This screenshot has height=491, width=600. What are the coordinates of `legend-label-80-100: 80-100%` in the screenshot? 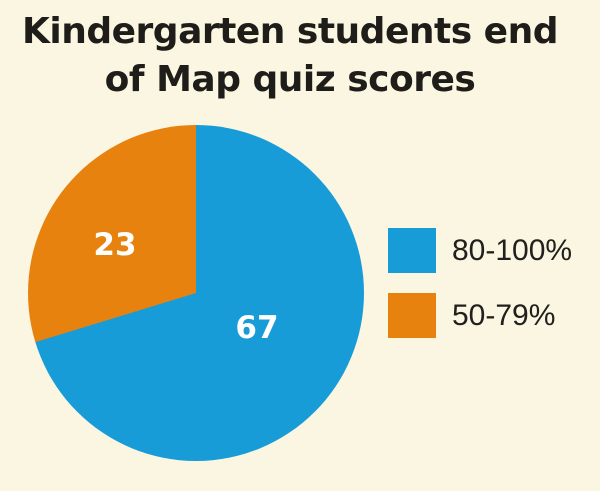 It's located at (512, 250).